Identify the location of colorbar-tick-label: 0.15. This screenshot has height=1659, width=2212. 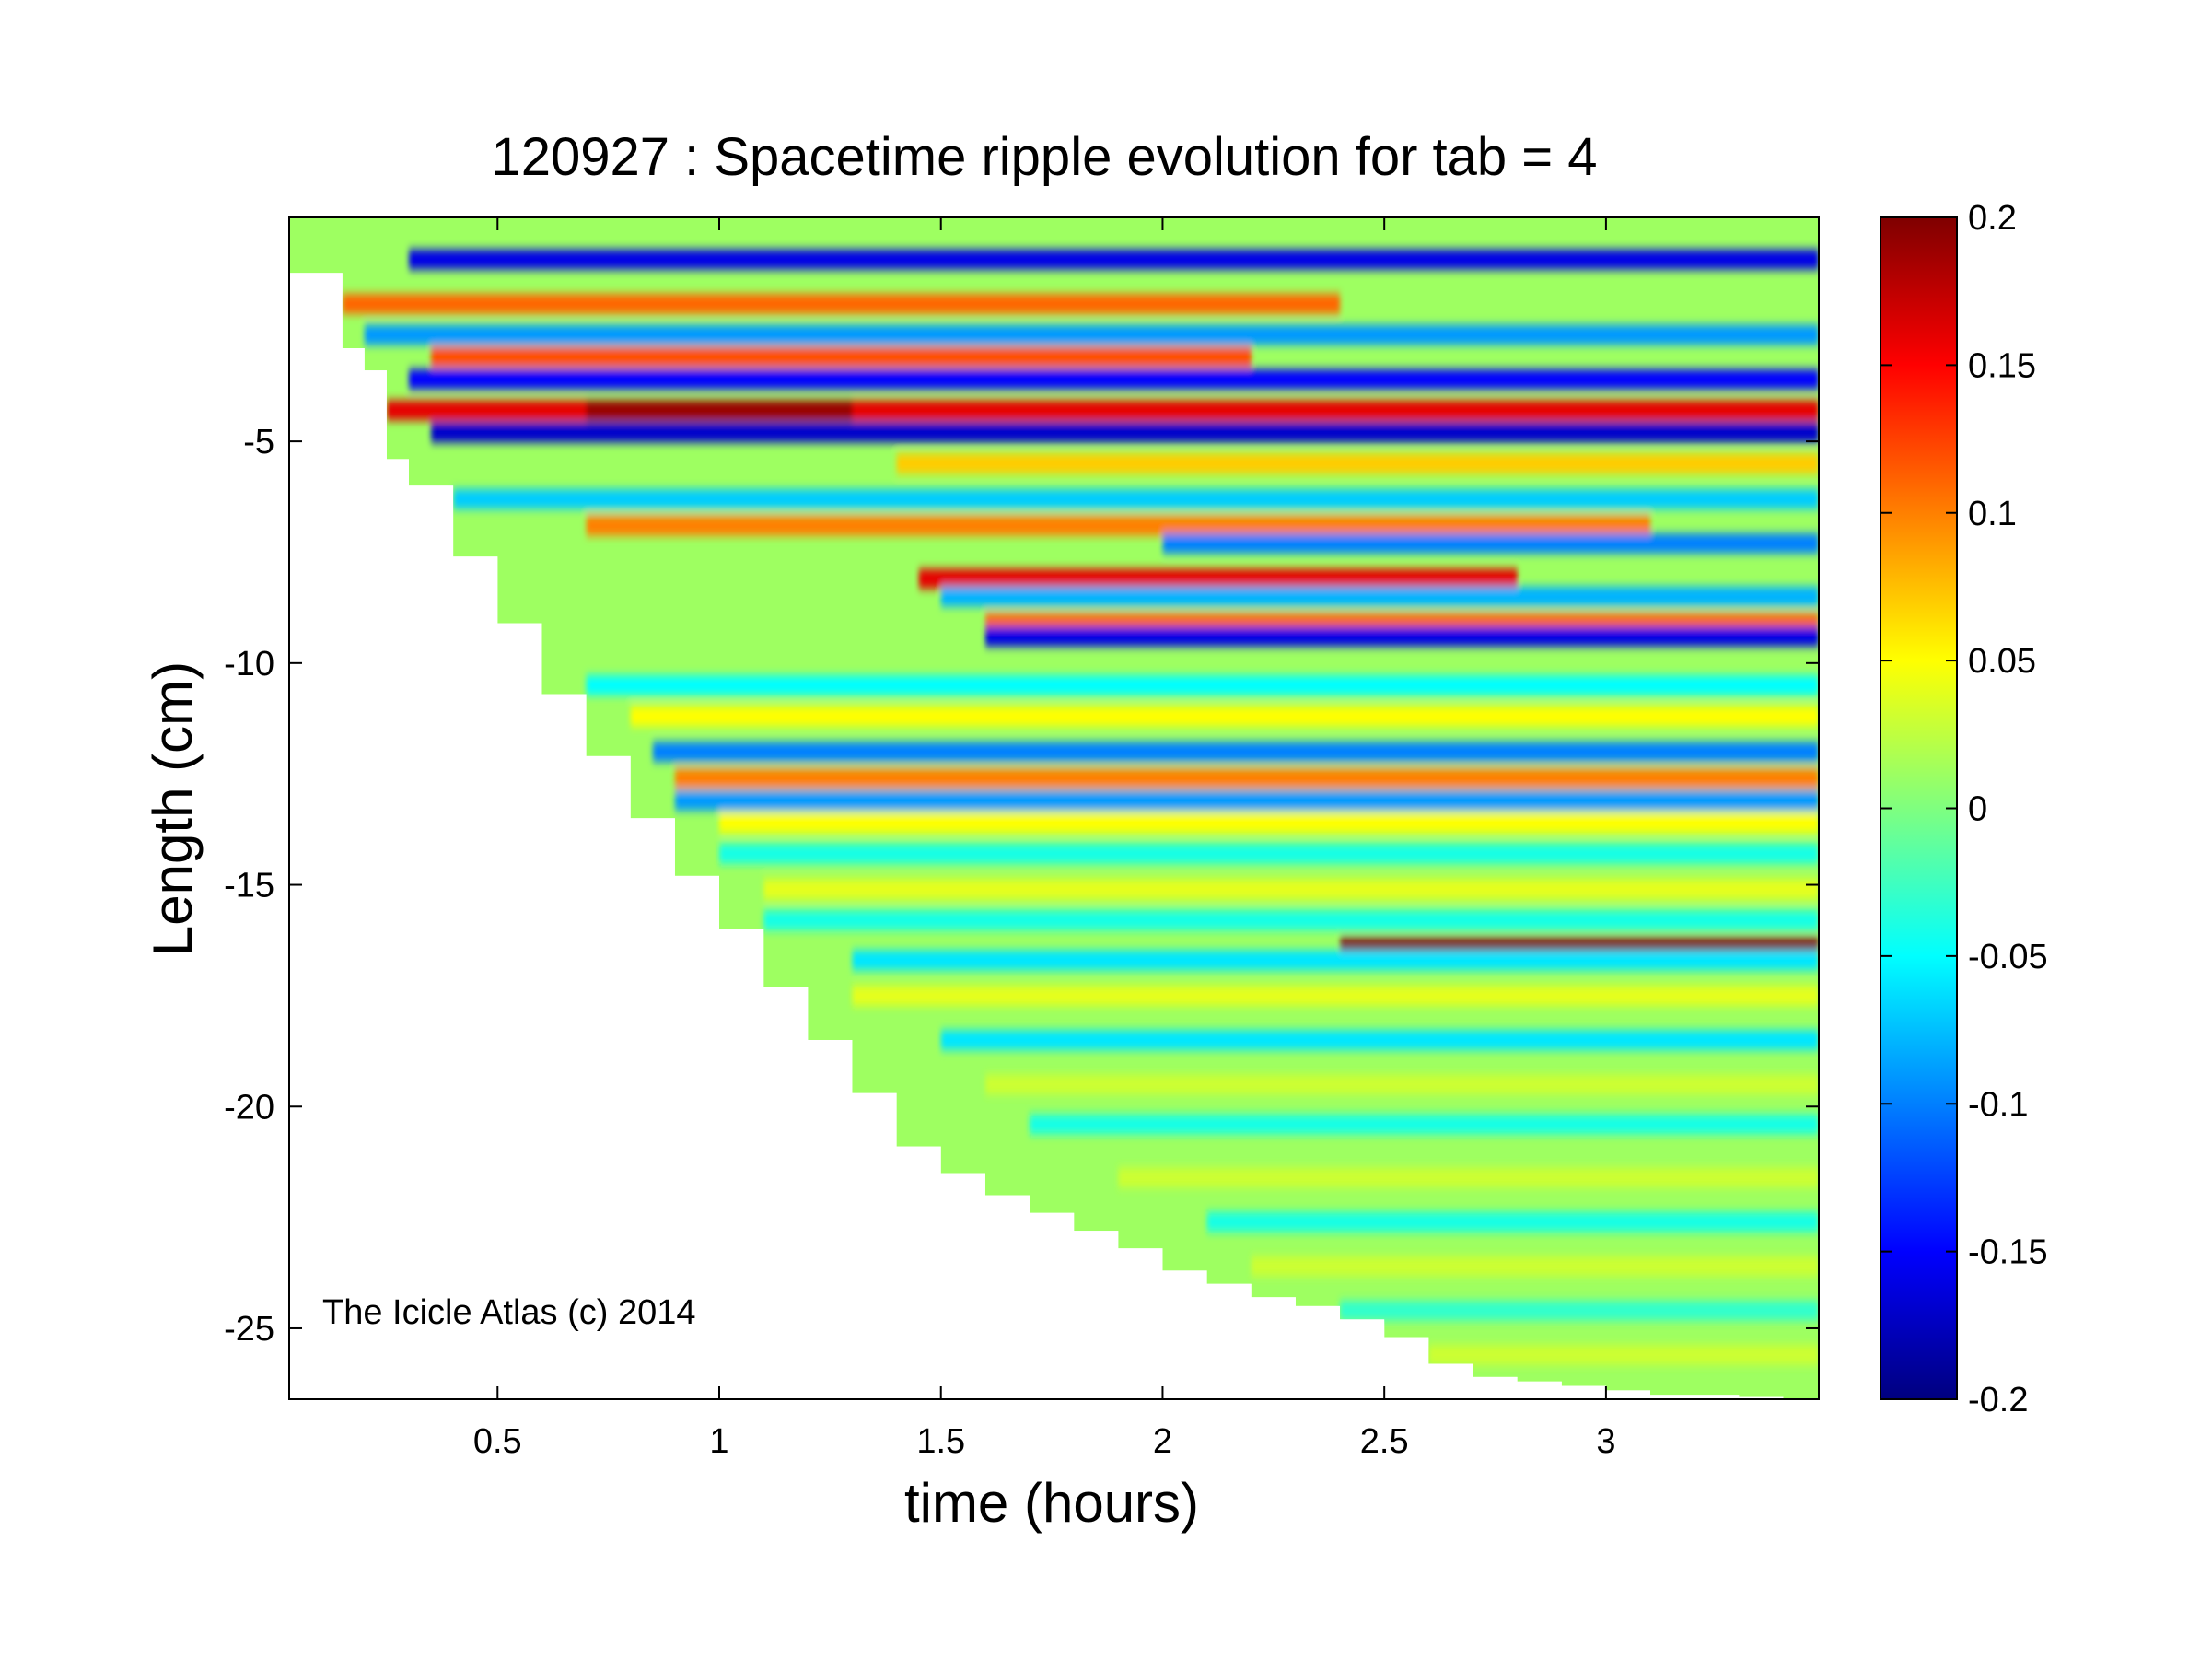
(2002, 365).